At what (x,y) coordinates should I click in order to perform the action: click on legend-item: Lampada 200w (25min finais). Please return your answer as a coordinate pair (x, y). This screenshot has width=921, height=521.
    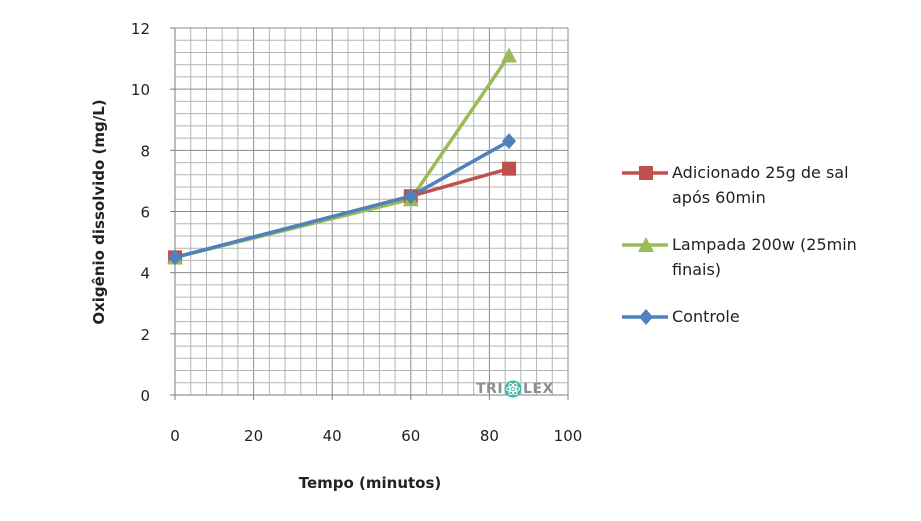
    Looking at the image, I should click on (767, 257).